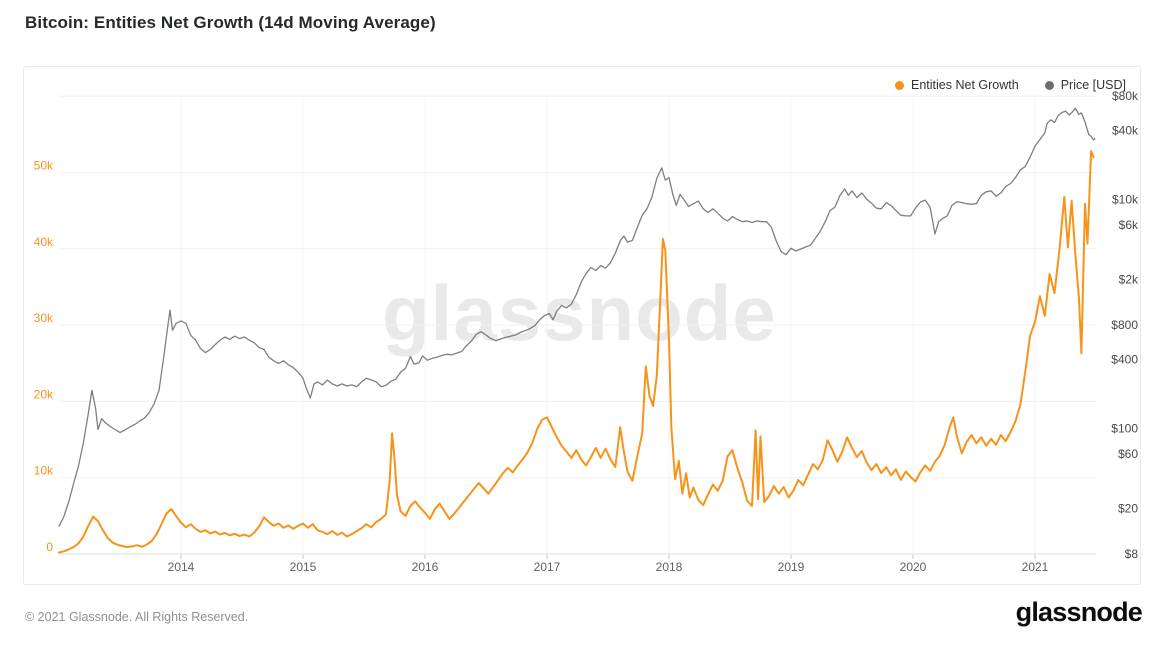 The height and width of the screenshot is (648, 1164). What do you see at coordinates (669, 567) in the screenshot?
I see `x-tick-label: 2018` at bounding box center [669, 567].